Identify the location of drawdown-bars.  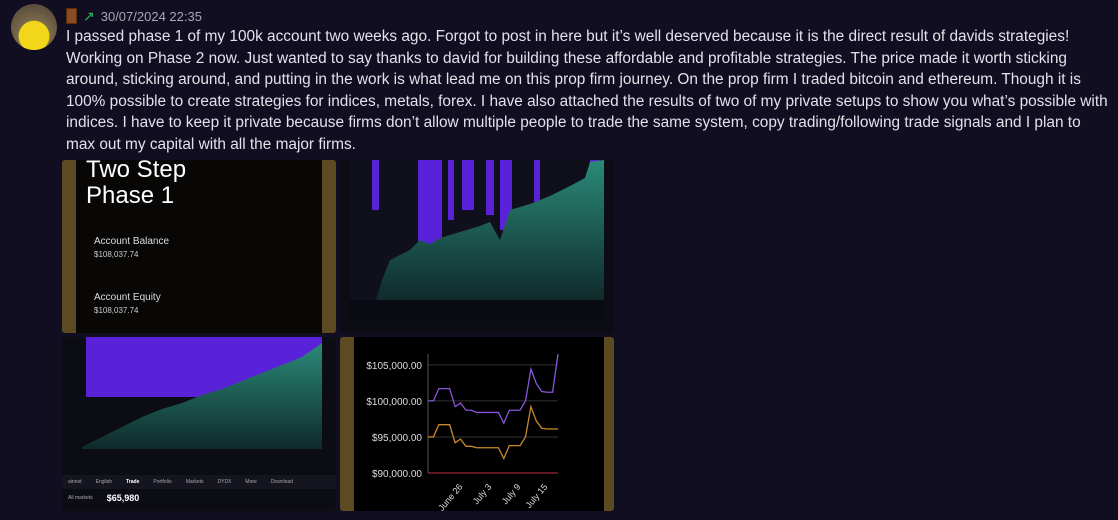
(486, 205).